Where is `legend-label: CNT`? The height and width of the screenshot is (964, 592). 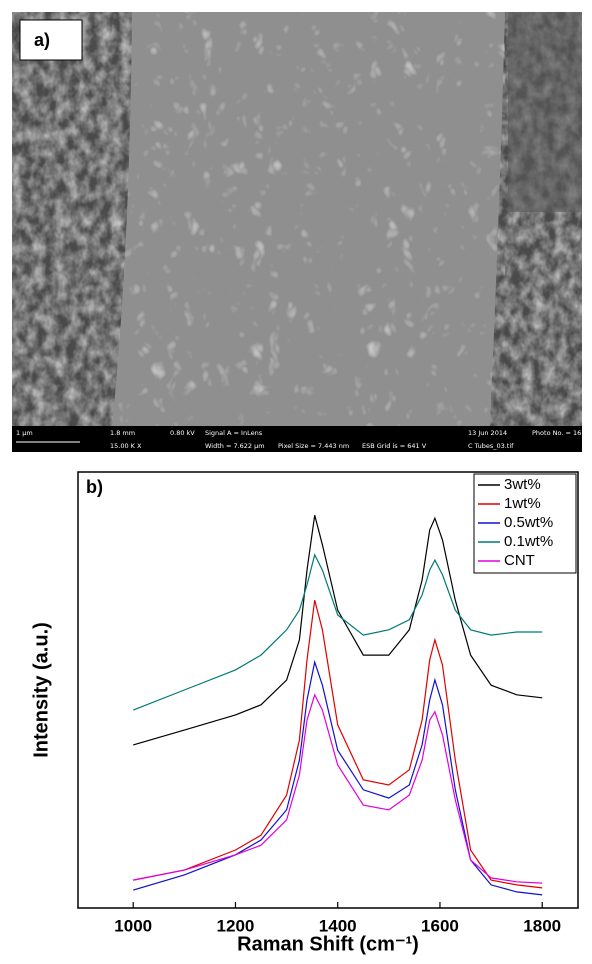
legend-label: CNT is located at coordinates (519, 560).